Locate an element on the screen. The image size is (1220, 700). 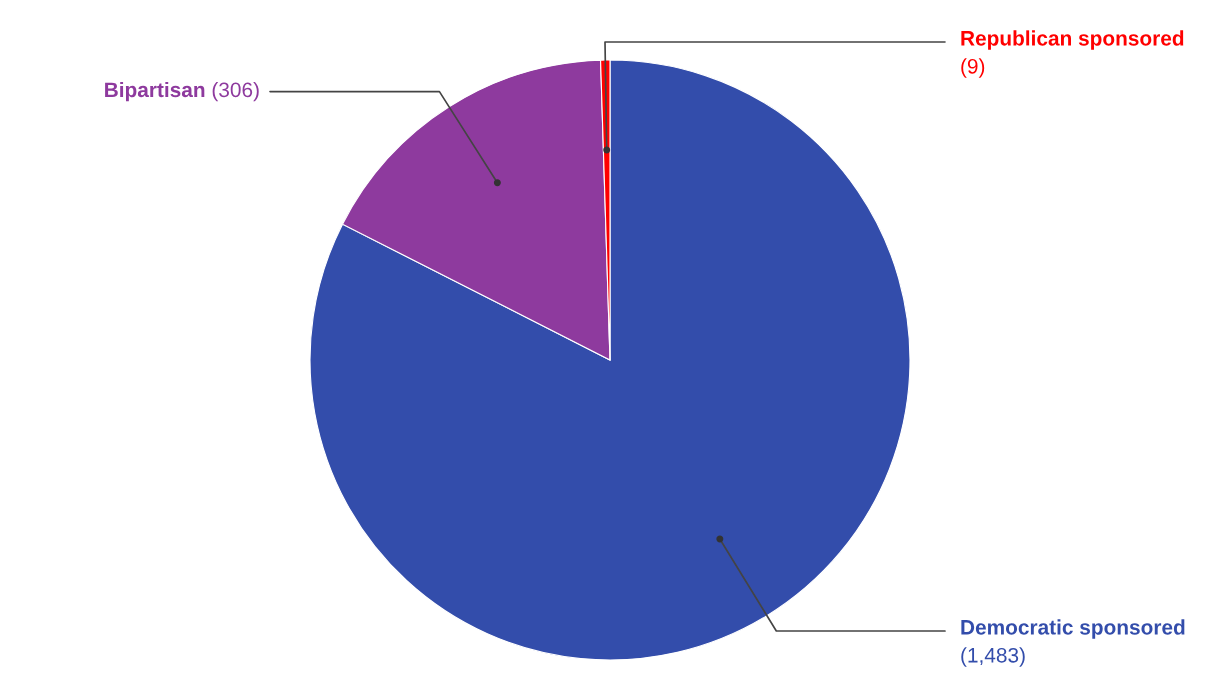
data-label: (1,483) is located at coordinates (993, 657).